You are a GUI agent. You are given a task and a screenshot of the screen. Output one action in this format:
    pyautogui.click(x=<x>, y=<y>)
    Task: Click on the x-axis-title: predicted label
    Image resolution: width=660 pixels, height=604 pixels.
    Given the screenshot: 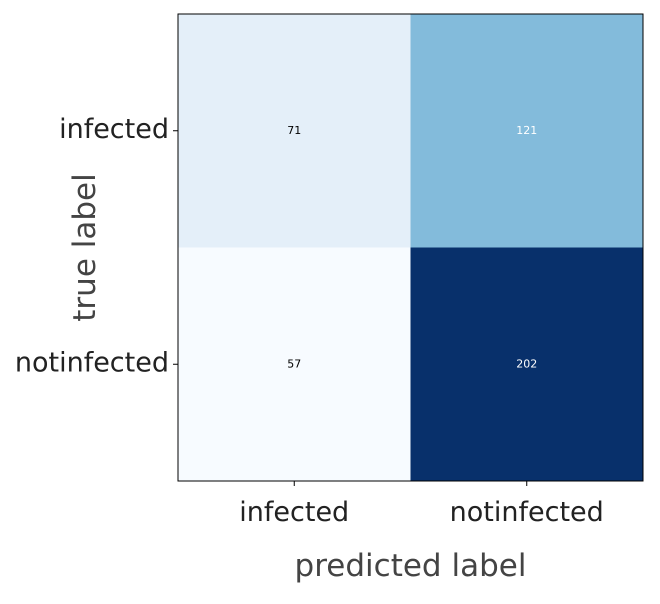 What is the action you would take?
    pyautogui.click(x=410, y=566)
    